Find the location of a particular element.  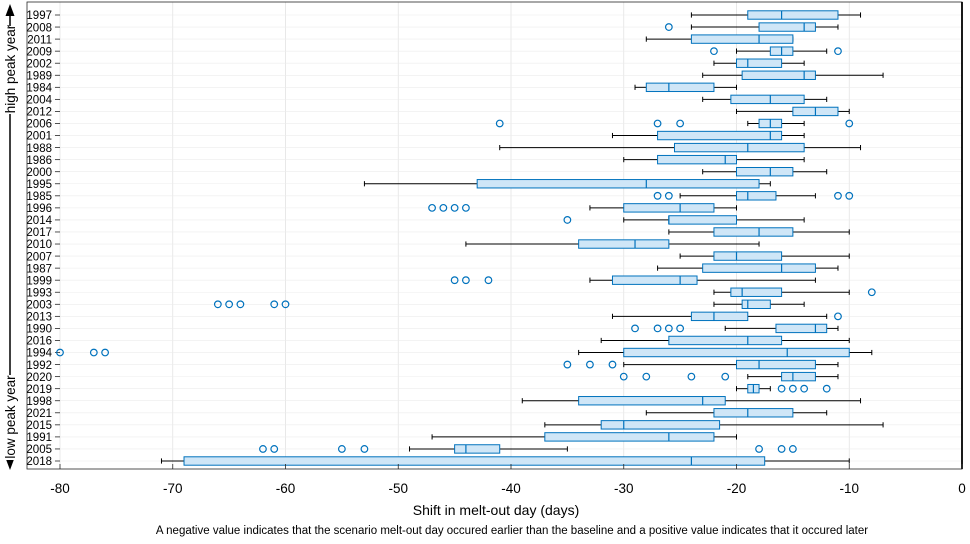

y-tick-label: 1989 is located at coordinates (39, 76).